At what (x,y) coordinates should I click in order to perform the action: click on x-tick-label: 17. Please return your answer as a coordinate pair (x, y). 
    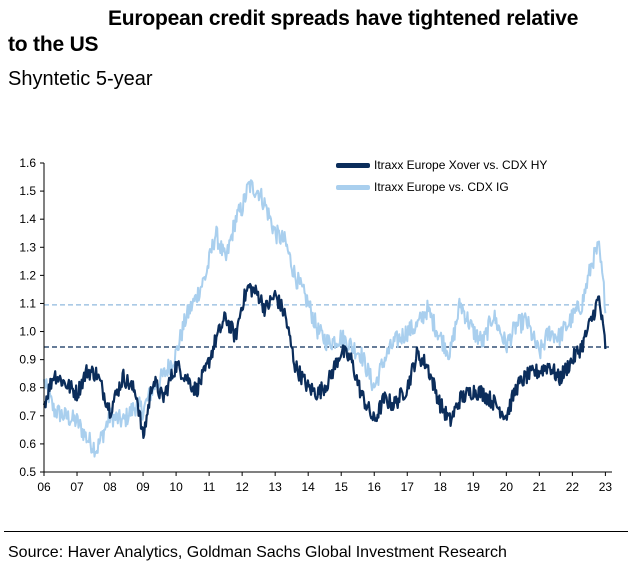
    Looking at the image, I should click on (408, 487).